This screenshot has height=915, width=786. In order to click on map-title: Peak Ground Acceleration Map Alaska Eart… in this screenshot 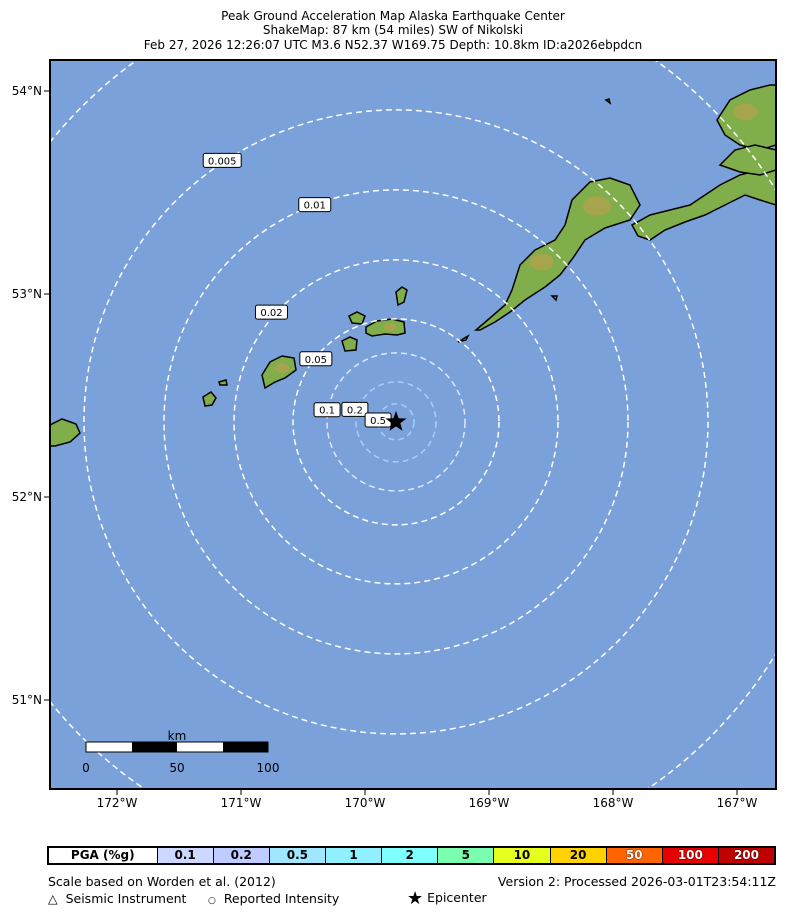, I will do `click(393, 16)`.